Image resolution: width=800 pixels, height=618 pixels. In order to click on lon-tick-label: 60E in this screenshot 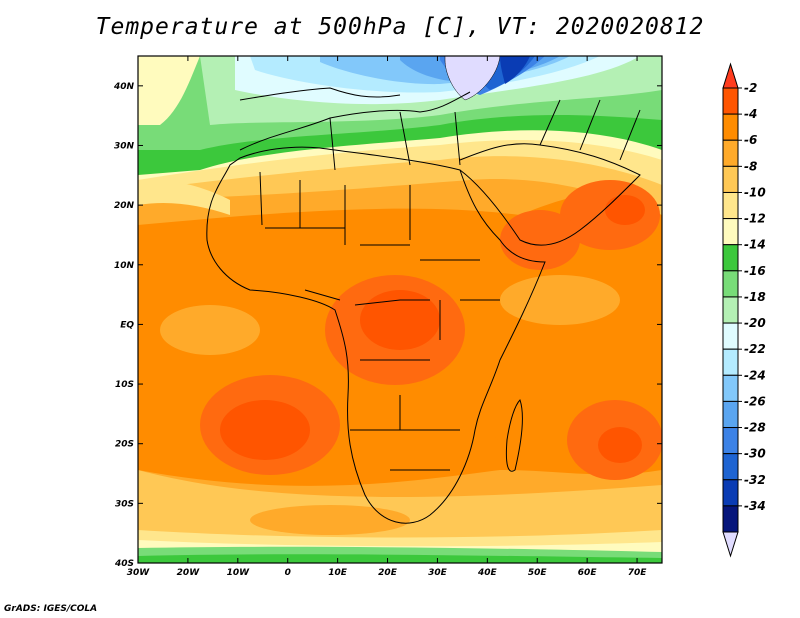, I will do `click(588, 573)`.